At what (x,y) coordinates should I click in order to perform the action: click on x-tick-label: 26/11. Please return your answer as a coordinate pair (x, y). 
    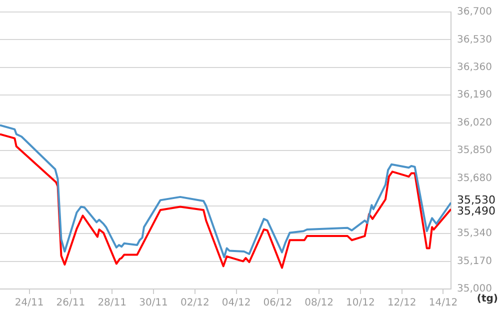
    Looking at the image, I should click on (71, 303).